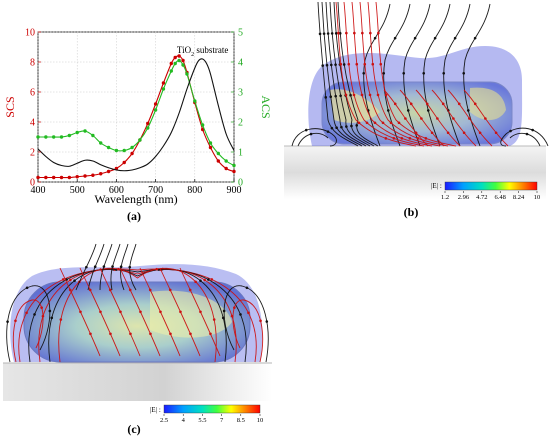  What do you see at coordinates (240, 153) in the screenshot?
I see `y-right-tick-label: 1` at bounding box center [240, 153].